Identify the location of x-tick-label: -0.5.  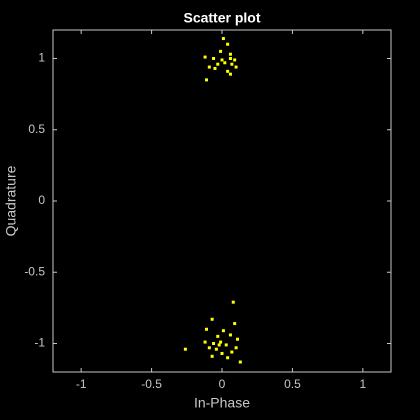
(151, 384).